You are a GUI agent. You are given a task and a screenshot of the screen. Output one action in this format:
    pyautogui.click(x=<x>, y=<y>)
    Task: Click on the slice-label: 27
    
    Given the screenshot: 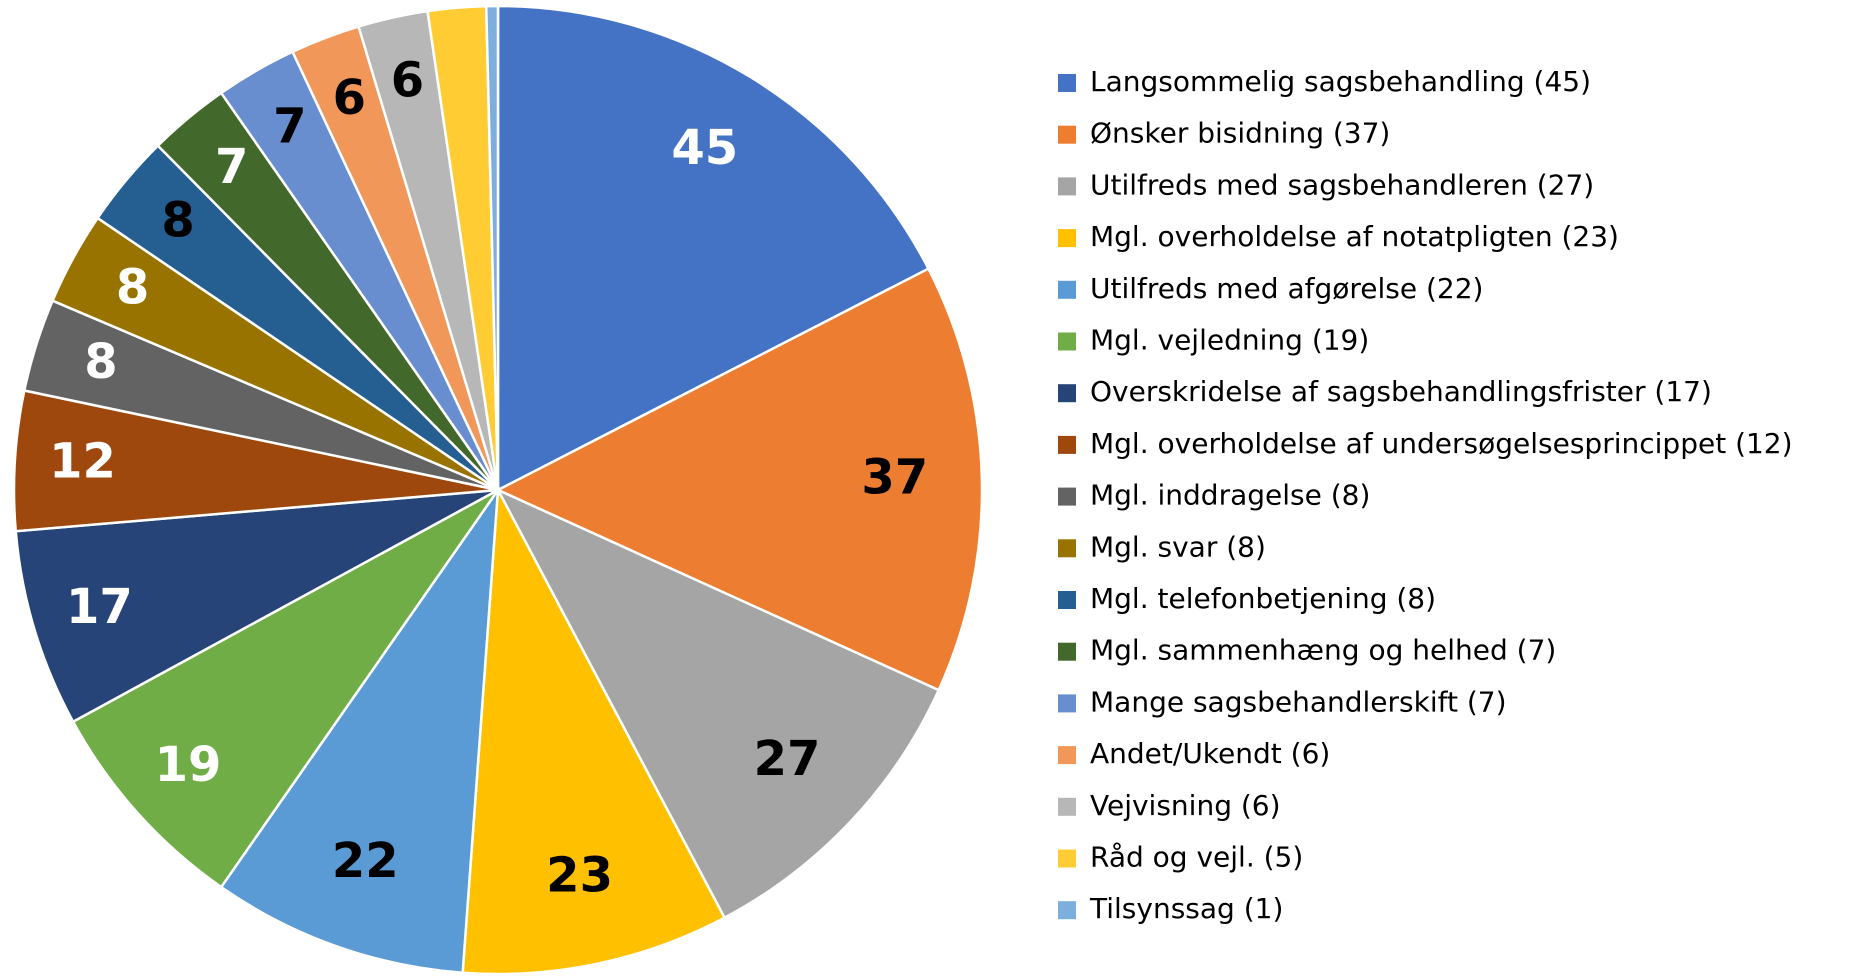 What is the action you would take?
    pyautogui.click(x=787, y=759)
    